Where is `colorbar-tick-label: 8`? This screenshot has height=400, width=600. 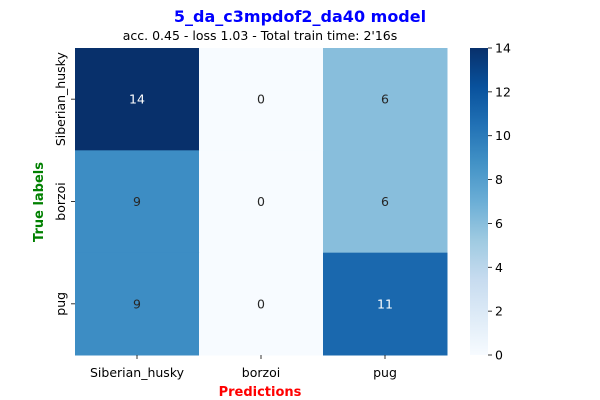
colorbar-tick-label: 8 is located at coordinates (499, 179).